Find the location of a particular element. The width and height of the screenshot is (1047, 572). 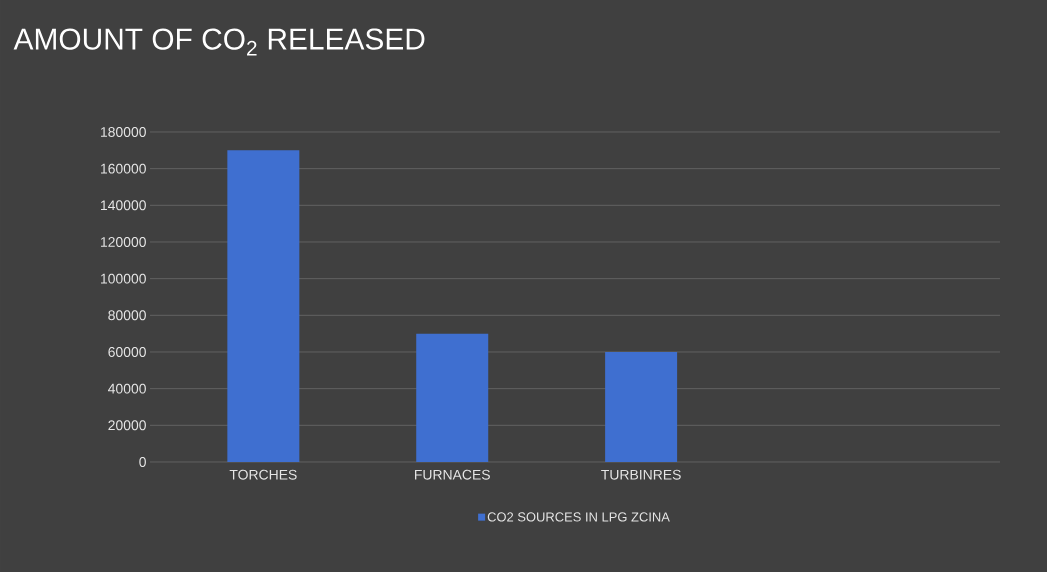

y-tick-label: 120000 is located at coordinates (123, 242).